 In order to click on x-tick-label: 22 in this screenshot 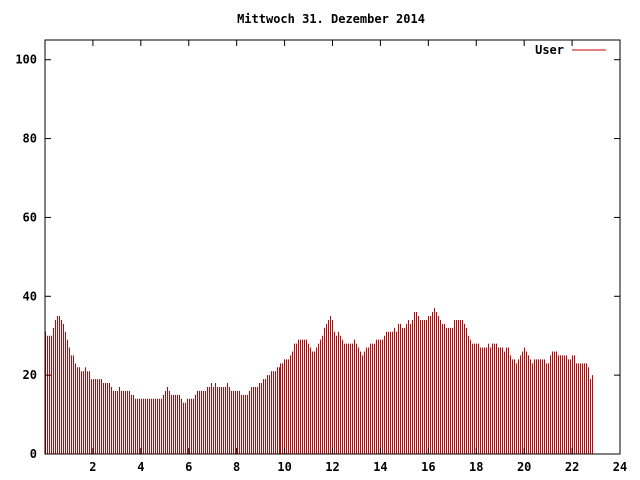, I will do `click(572, 467)`.